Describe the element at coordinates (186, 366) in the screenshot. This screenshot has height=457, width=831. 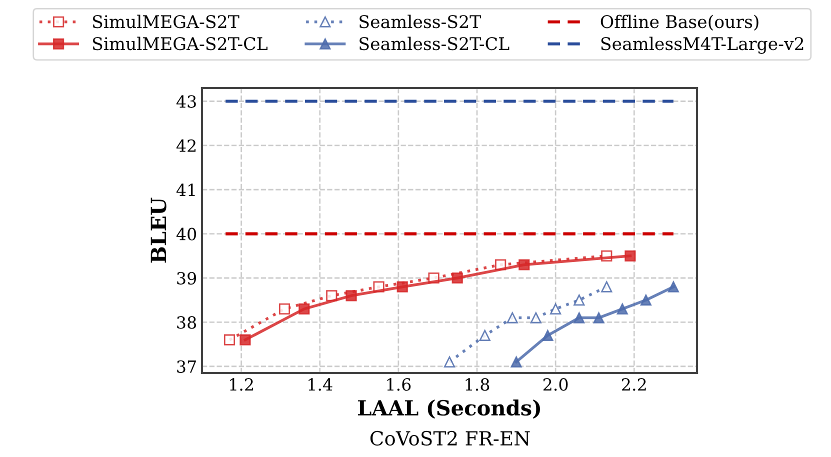
I see `y-tick-label: 37` at that location.